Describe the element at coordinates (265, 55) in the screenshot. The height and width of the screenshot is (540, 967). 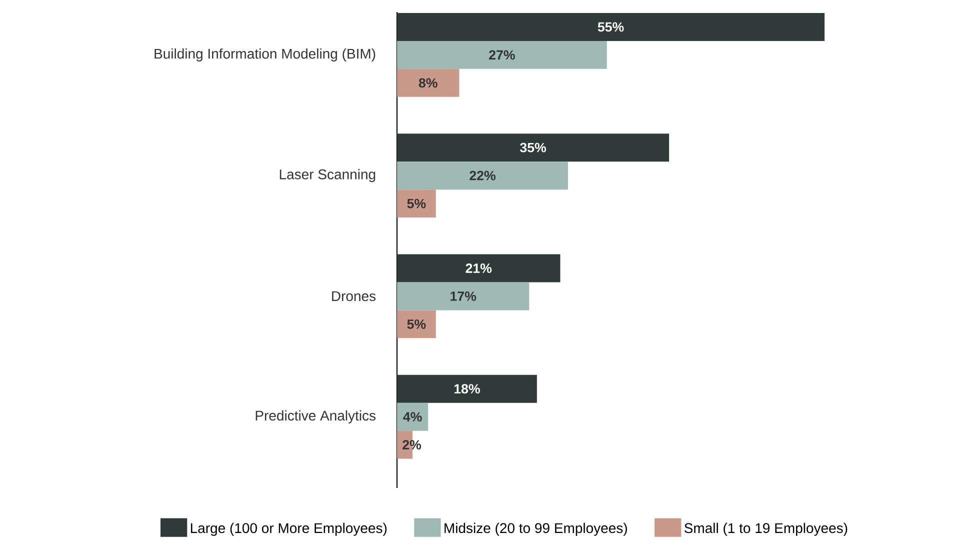
I see `y-tick-label: Building Information Modeling (BIM)` at that location.